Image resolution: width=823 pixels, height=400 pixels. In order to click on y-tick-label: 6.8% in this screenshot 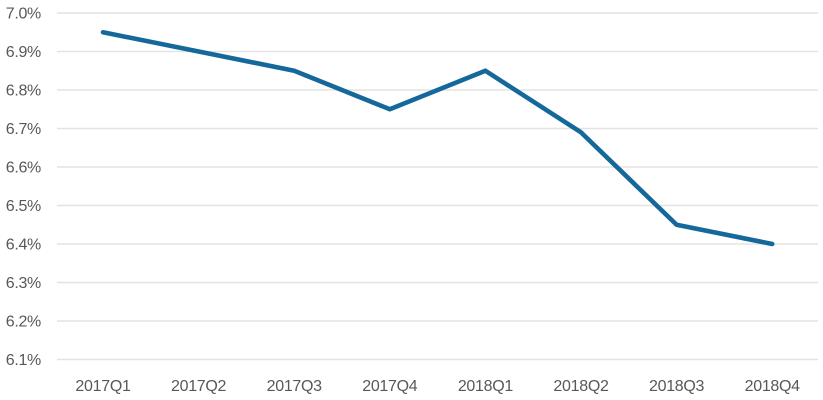, I will do `click(23, 91)`.